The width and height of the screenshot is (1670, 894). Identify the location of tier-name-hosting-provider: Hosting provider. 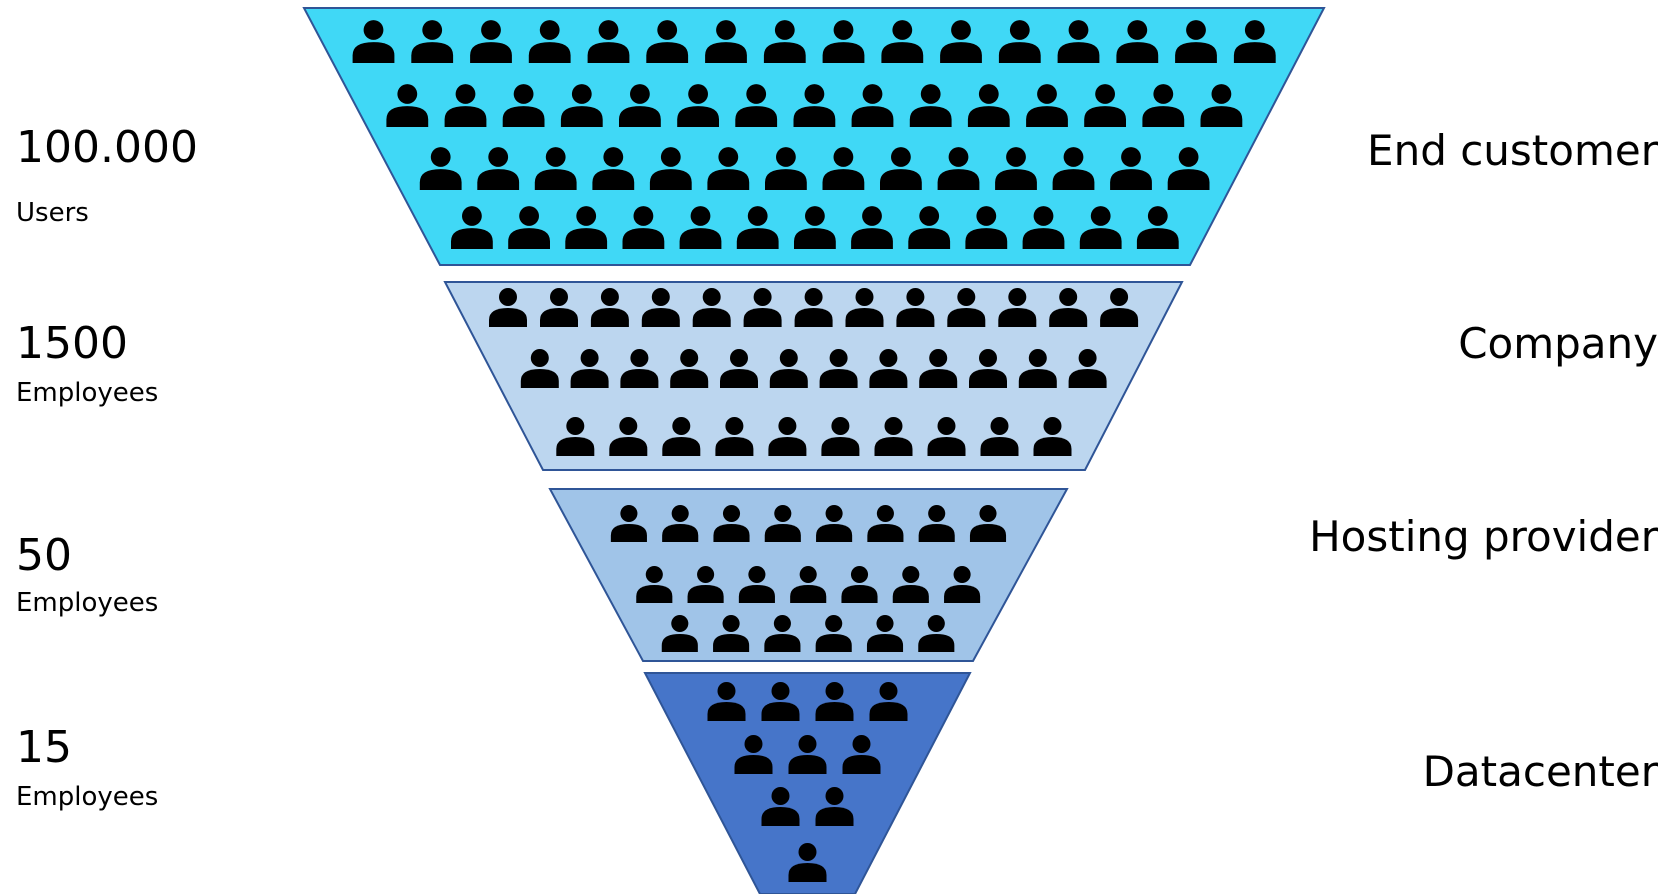
(1483, 537).